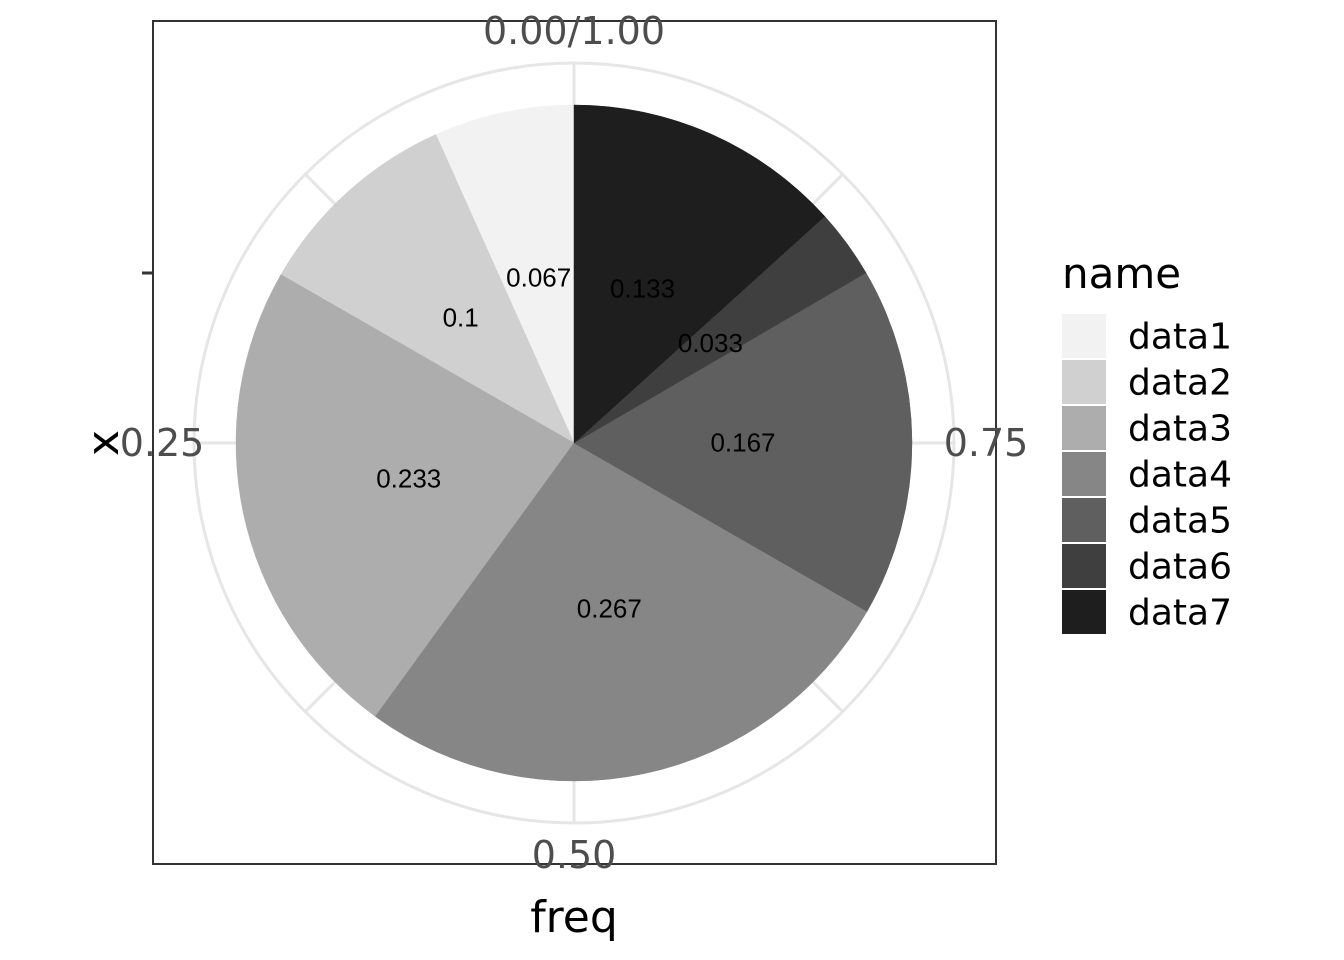 This screenshot has height=960, width=1344. I want to click on theta-tick-label: 0.25, so click(162, 443).